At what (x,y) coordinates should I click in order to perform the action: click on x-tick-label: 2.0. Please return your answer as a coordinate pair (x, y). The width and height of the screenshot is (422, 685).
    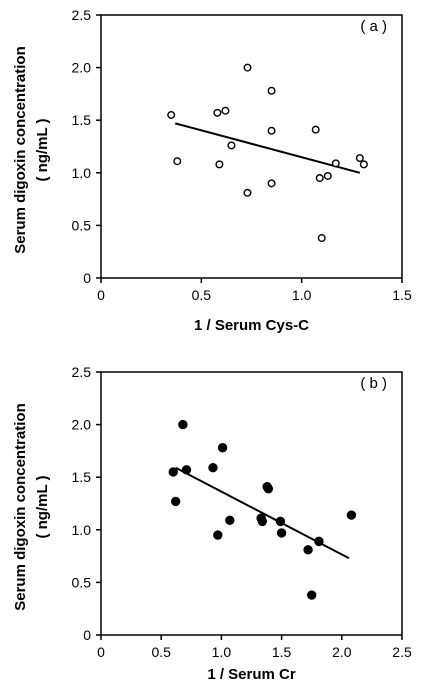
    Looking at the image, I should click on (342, 652).